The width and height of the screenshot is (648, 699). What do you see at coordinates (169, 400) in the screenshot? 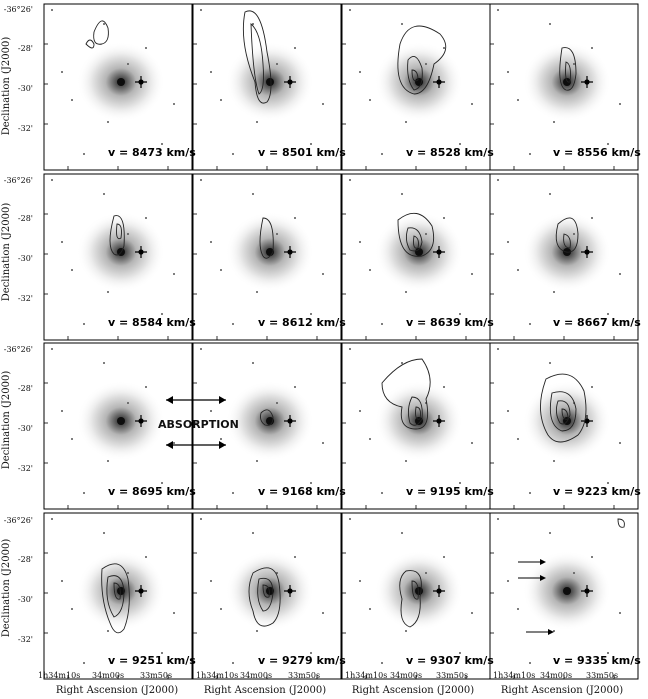
I see `absorption-arrow-top-head-left` at bounding box center [169, 400].